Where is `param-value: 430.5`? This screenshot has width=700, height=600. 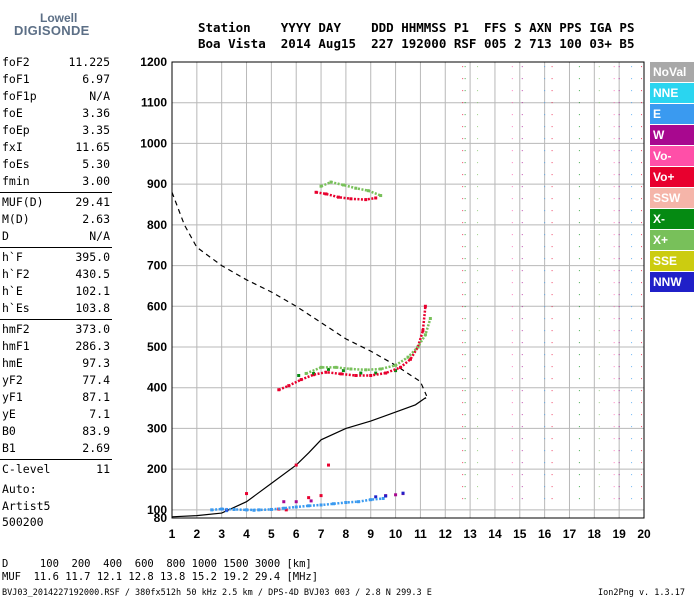
param-value: 430.5 is located at coordinates (92, 274).